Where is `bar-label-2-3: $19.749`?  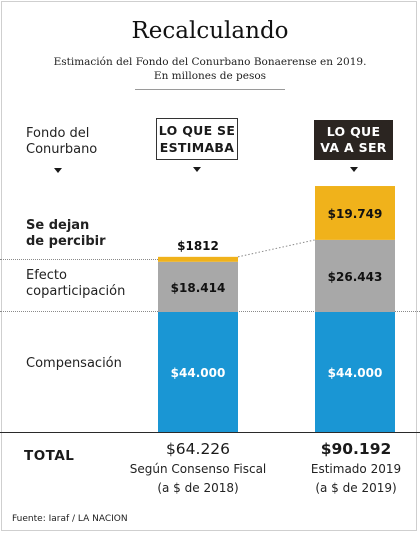
bar-label-2-3: $19.749 is located at coordinates (355, 214).